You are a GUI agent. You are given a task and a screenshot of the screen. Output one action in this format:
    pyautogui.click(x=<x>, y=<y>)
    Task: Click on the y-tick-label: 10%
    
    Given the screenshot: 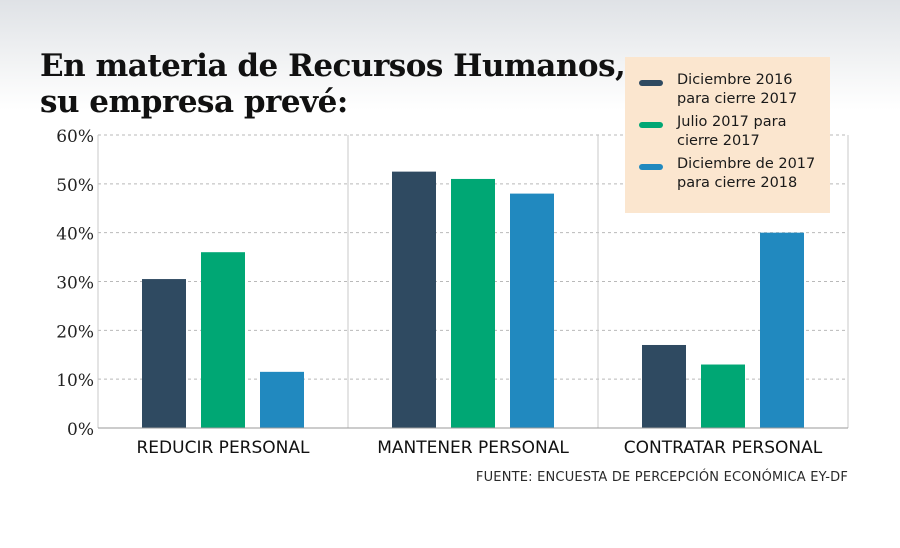 What is the action you would take?
    pyautogui.click(x=75, y=381)
    